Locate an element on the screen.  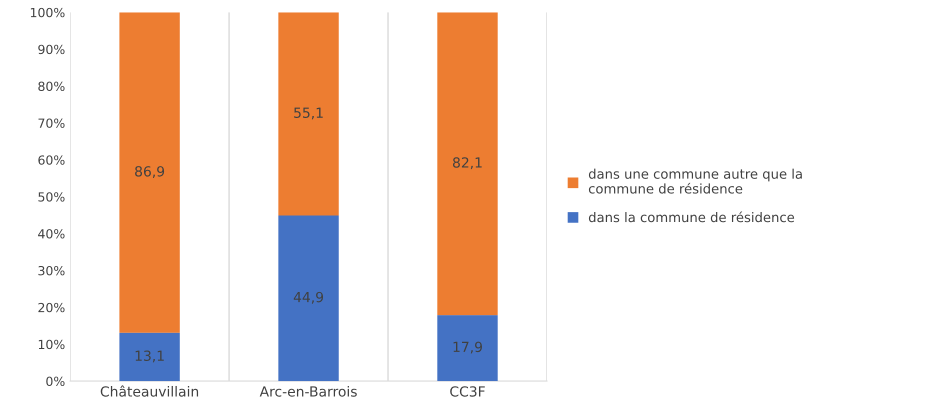
x-tick-label: CC3F is located at coordinates (467, 391).